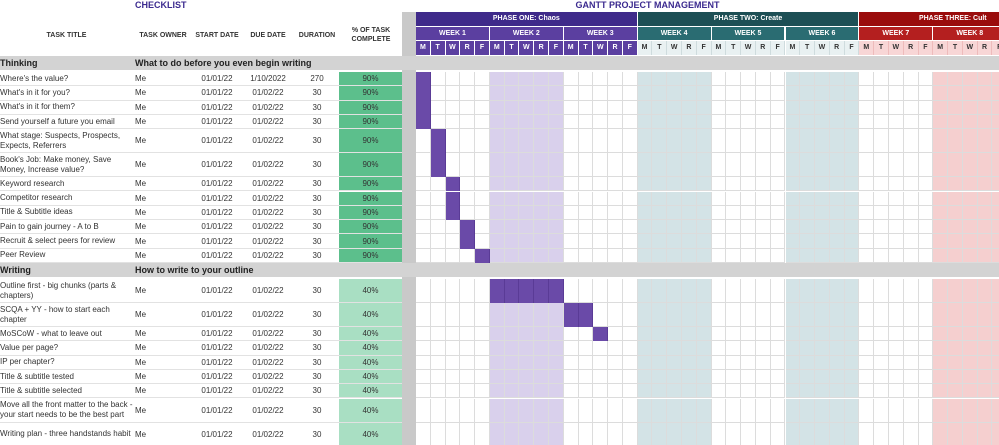 The height and width of the screenshot is (445, 999). What do you see at coordinates (317, 35) in the screenshot?
I see `col-duration: DURATION` at bounding box center [317, 35].